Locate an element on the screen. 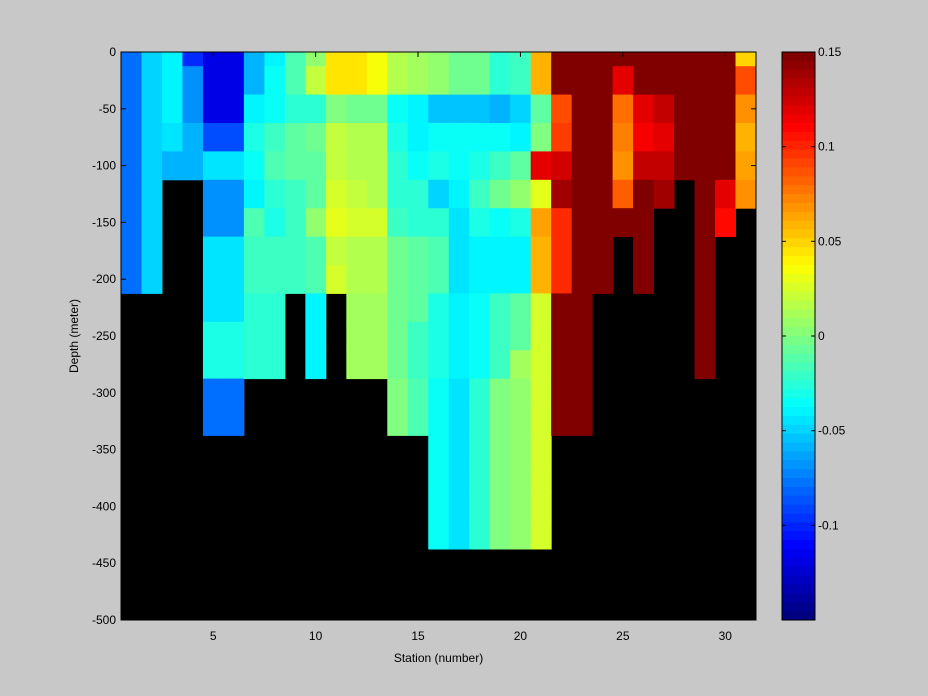  colorbar-tick-label: -0.1 is located at coordinates (828, 525).